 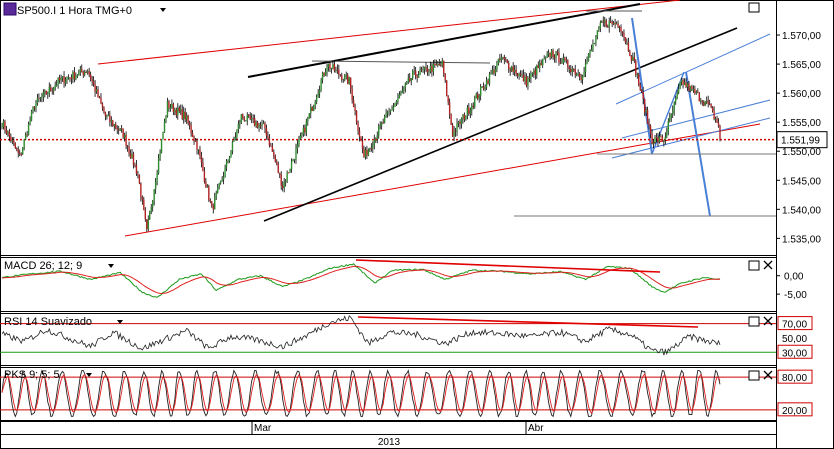 What do you see at coordinates (120, 322) in the screenshot?
I see `rsi-dropdown-icon` at bounding box center [120, 322].